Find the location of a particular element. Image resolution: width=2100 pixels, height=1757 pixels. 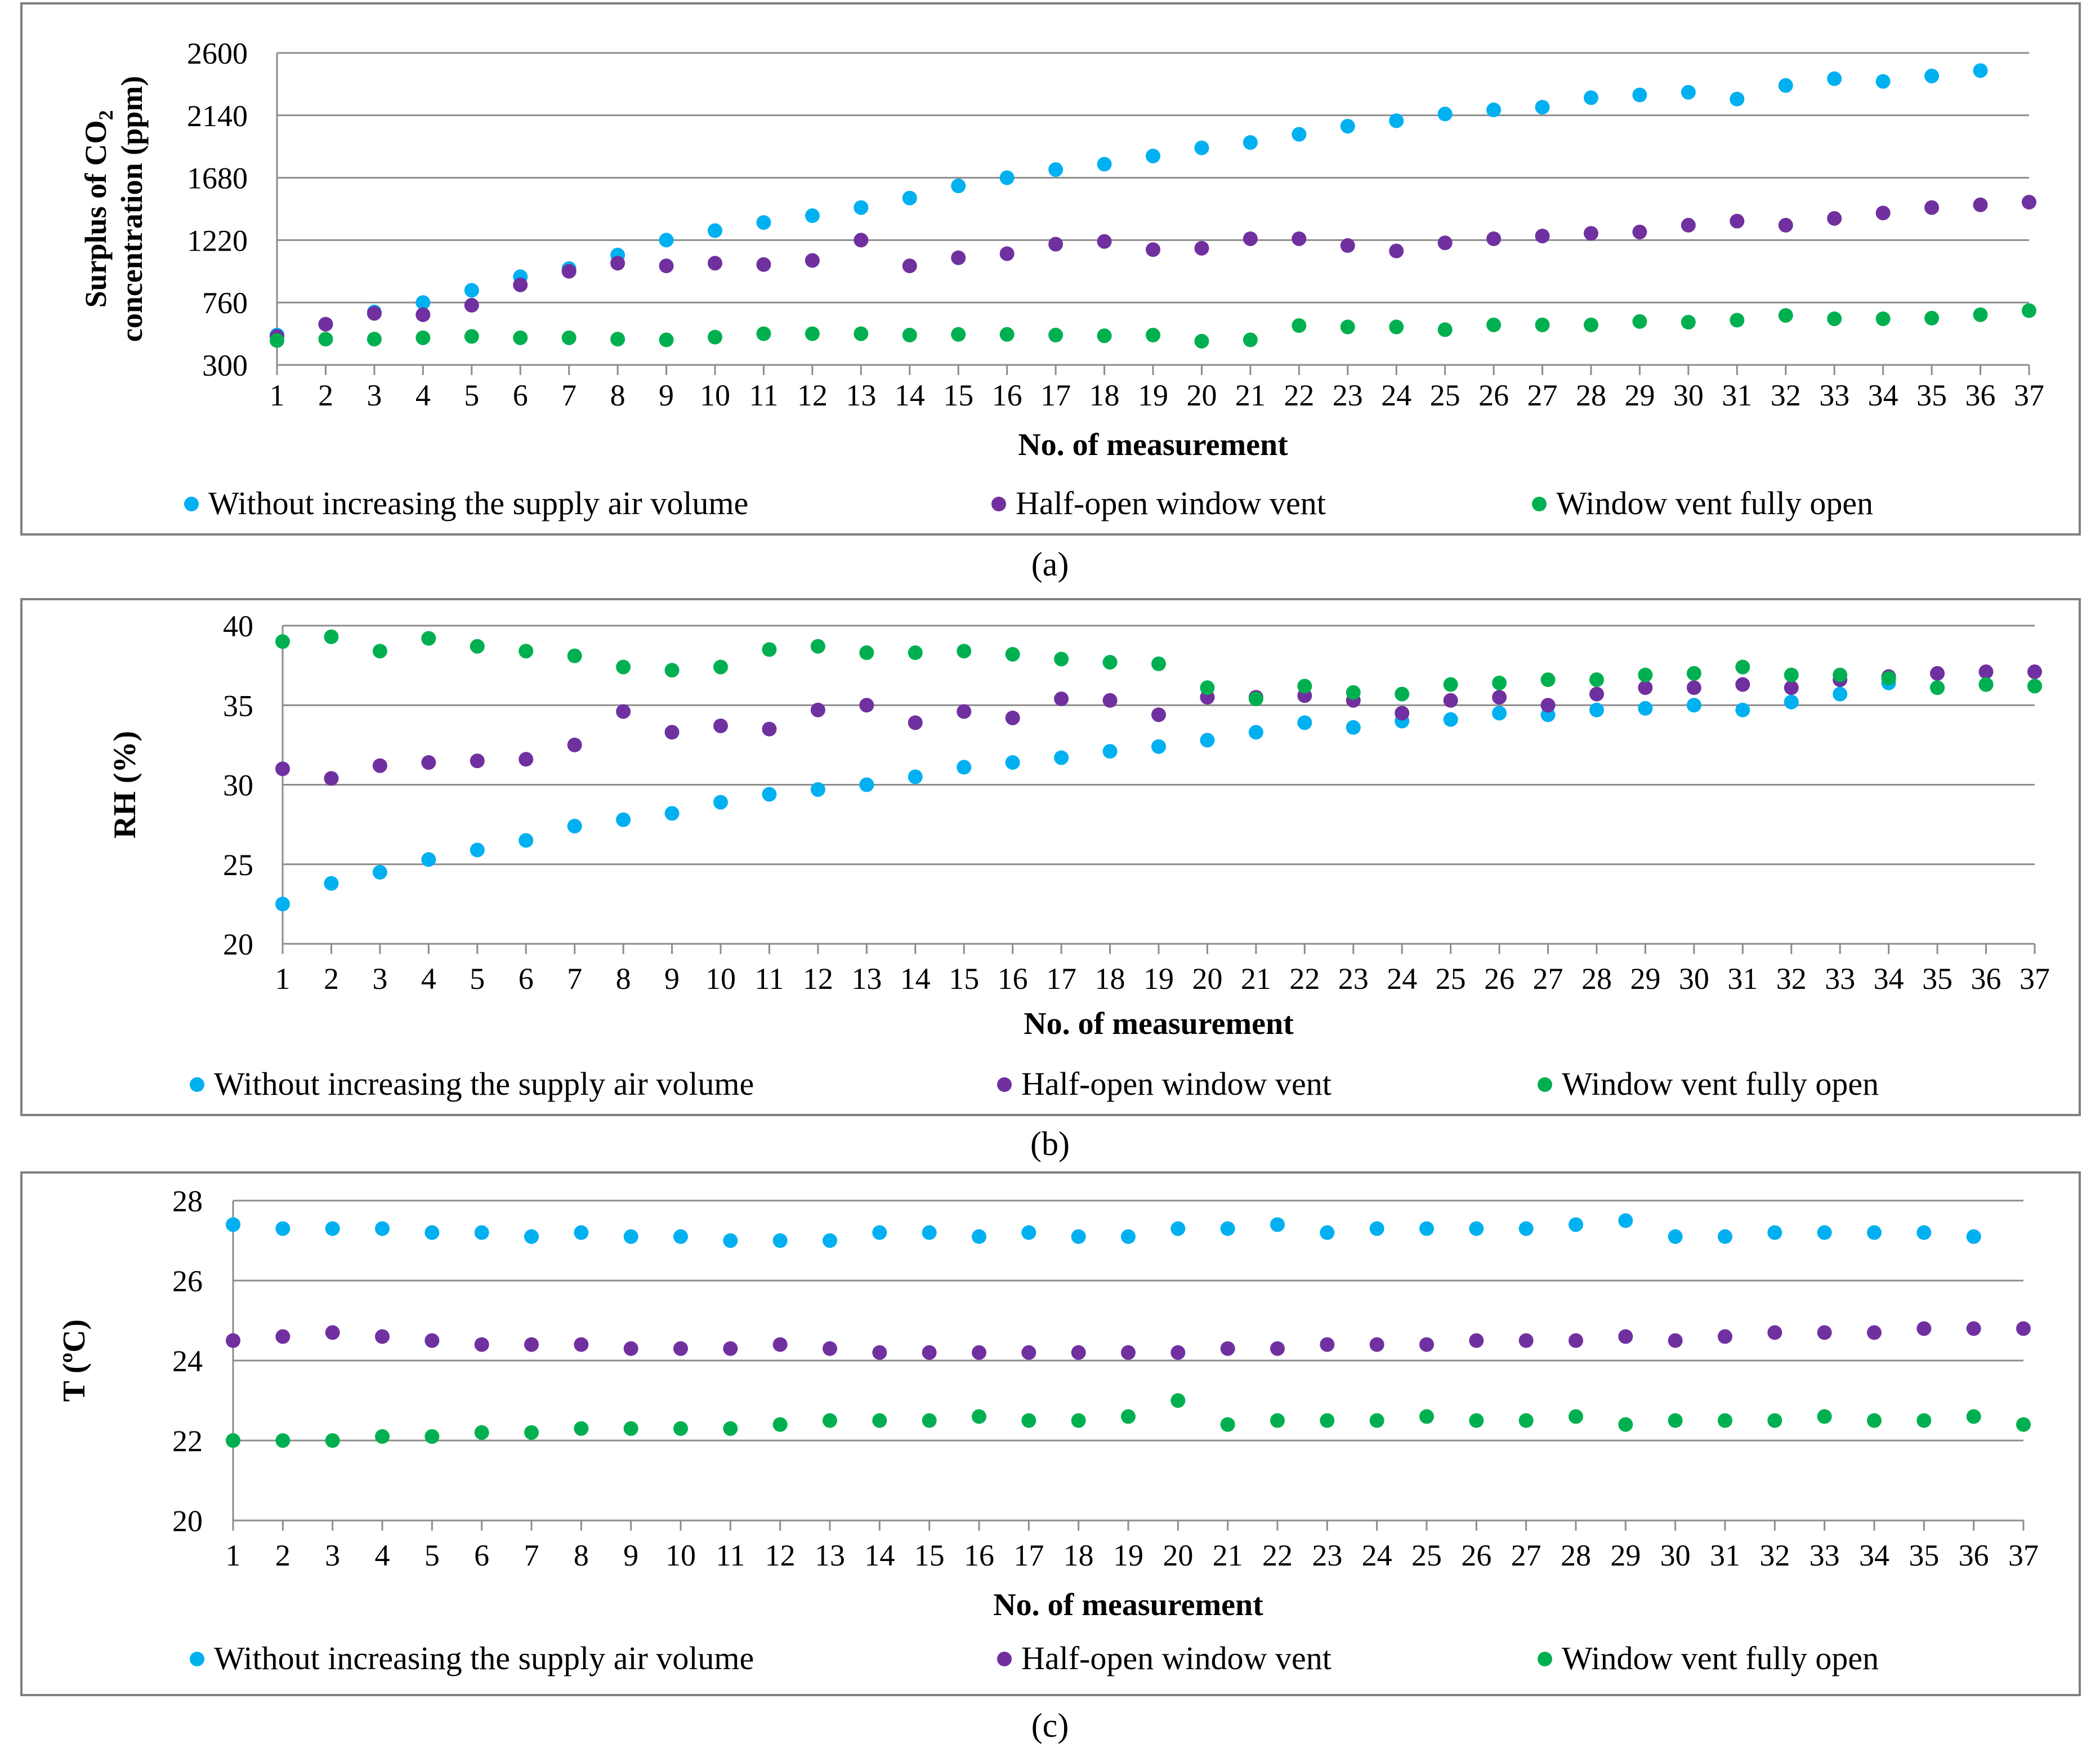

x-tick-label: 14 is located at coordinates (915, 979).